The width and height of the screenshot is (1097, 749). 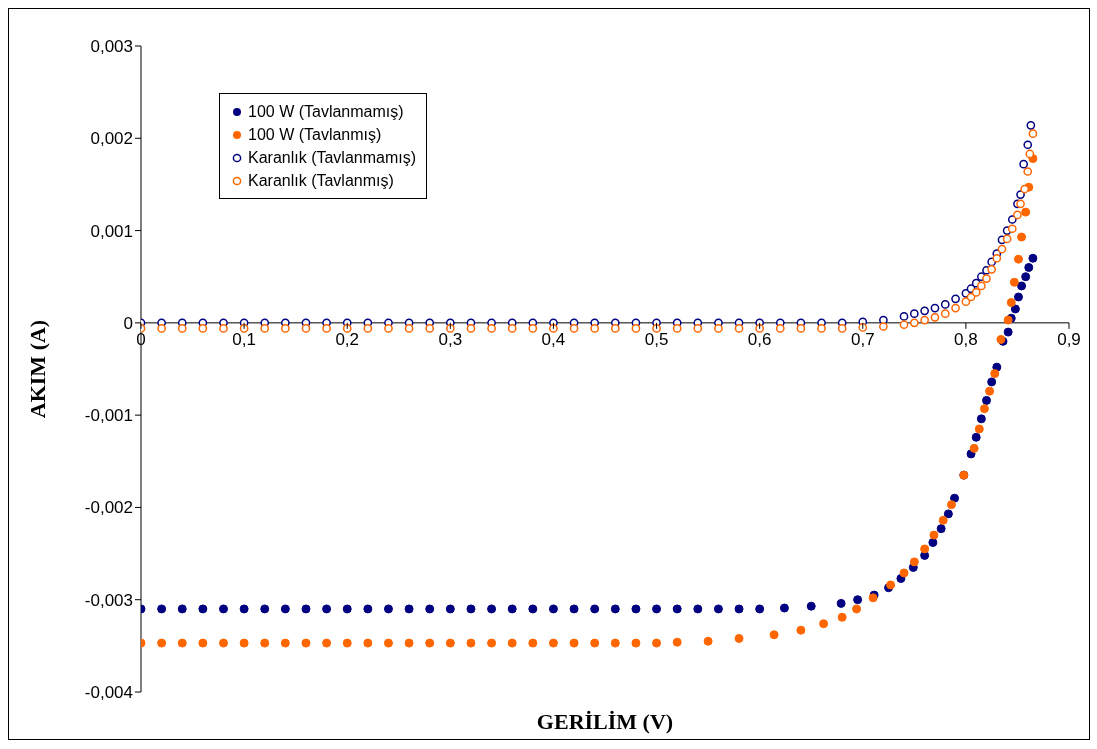 What do you see at coordinates (332, 157) in the screenshot?
I see `legend-label: Karanlık (Tavlanmamış)` at bounding box center [332, 157].